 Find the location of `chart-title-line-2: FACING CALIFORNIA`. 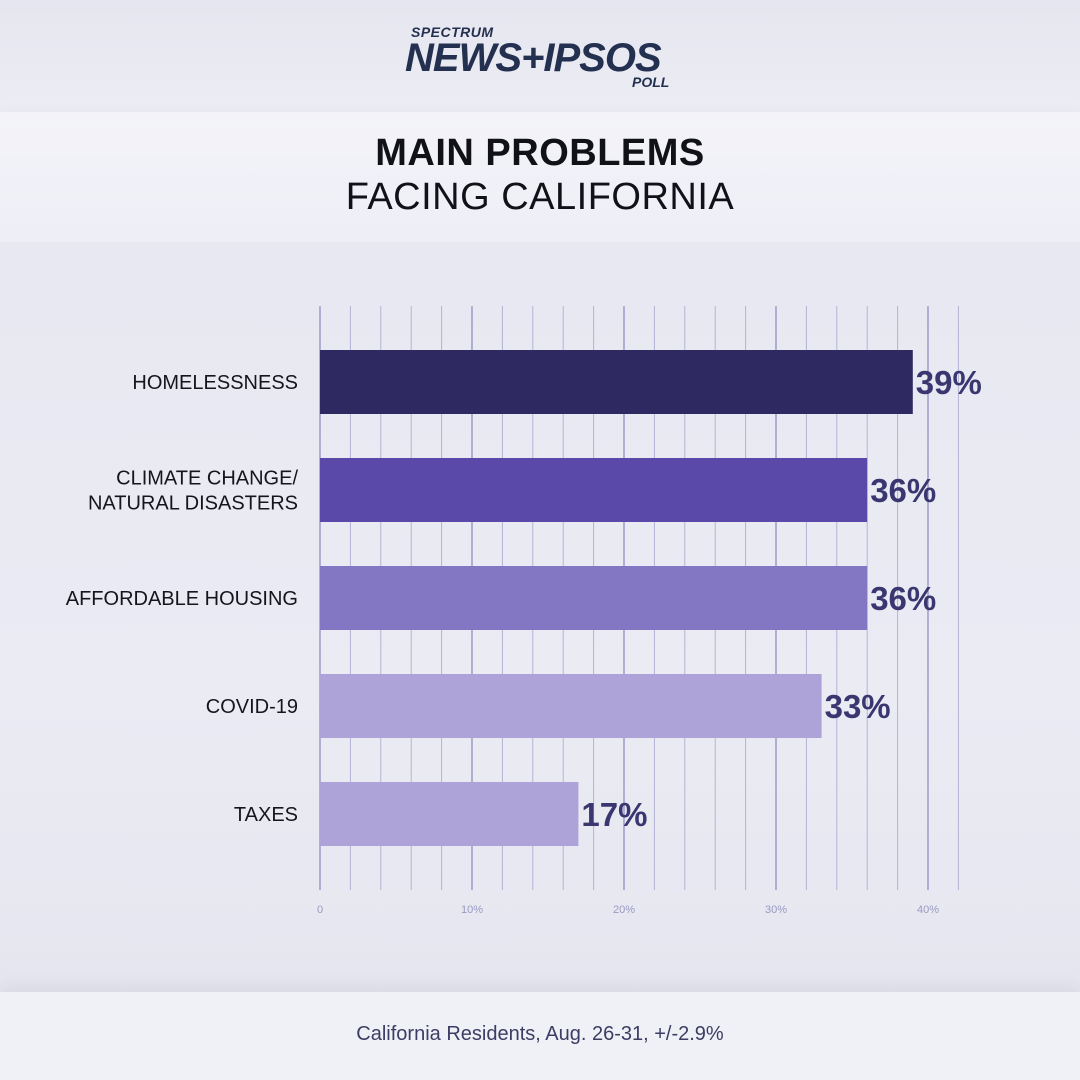

chart-title-line-2: FACING CALIFORNIA is located at coordinates (540, 197).